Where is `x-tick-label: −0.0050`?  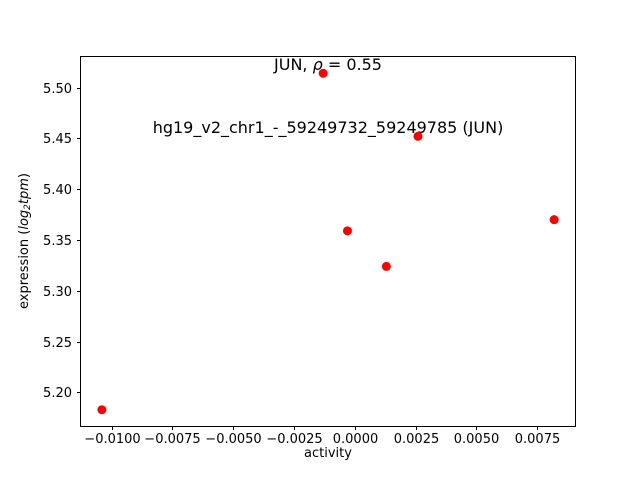 x-tick-label: −0.0050 is located at coordinates (233, 439).